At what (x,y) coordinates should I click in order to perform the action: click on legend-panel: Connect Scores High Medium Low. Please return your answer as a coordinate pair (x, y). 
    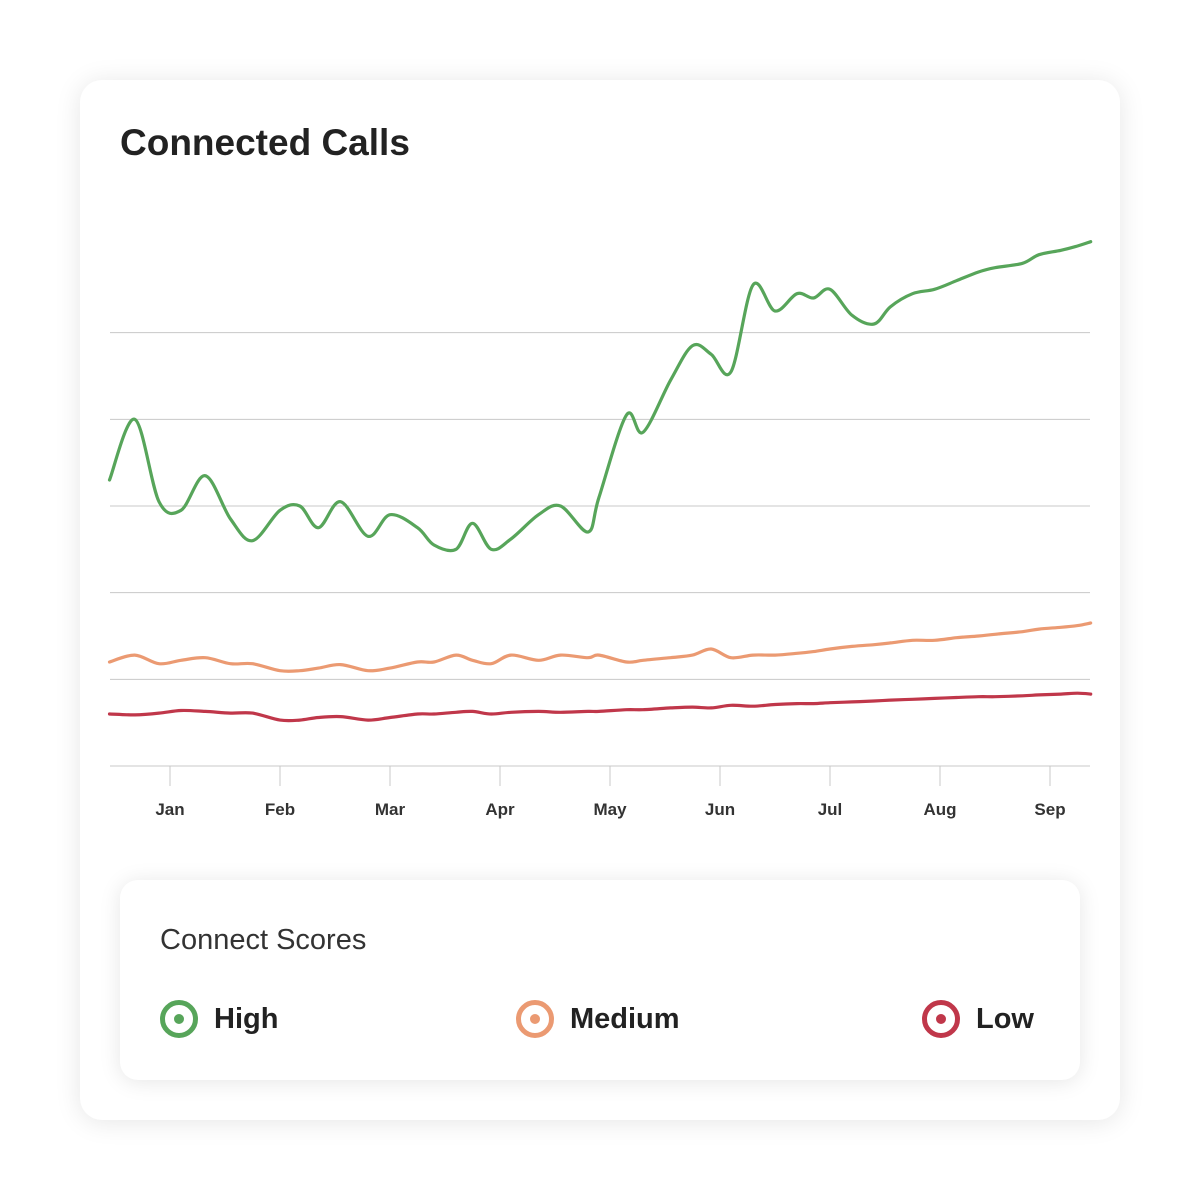
    Looking at the image, I should click on (600, 980).